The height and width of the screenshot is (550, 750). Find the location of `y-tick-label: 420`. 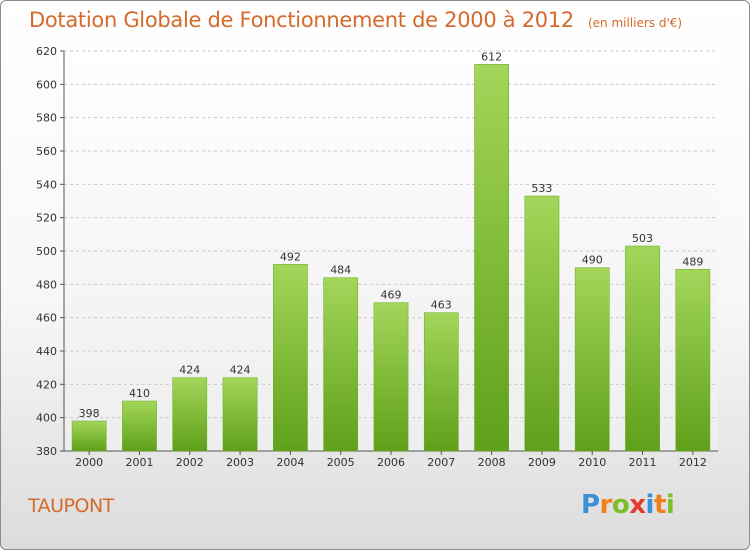

y-tick-label: 420 is located at coordinates (46, 384).